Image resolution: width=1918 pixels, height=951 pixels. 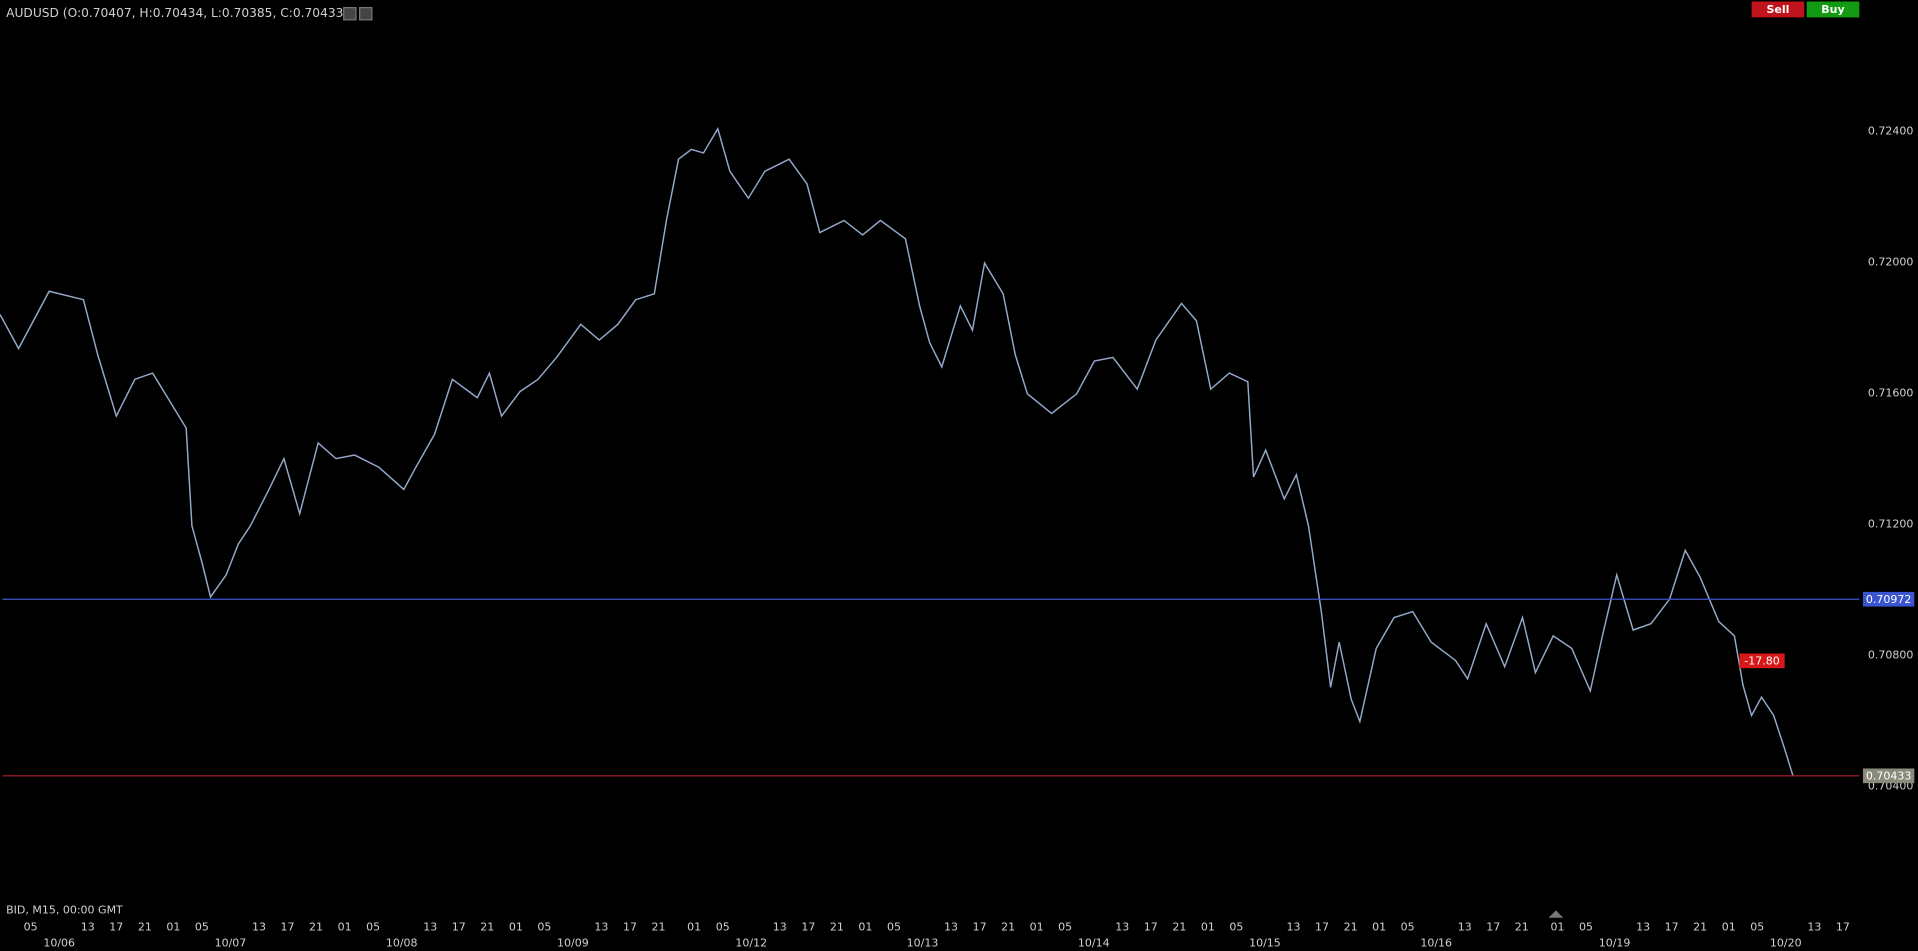 I want to click on date-tick-label: 10/08, so click(x=402, y=942).